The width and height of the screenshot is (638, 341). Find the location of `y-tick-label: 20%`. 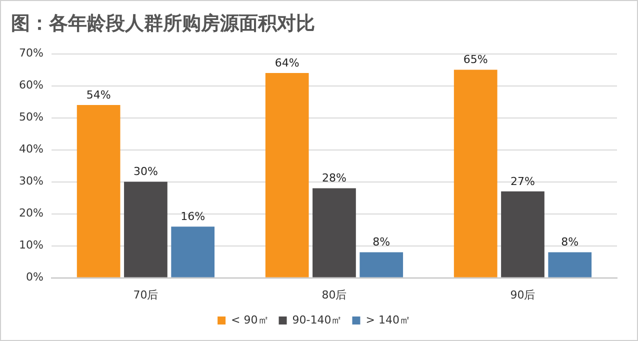

y-tick-label: 20% is located at coordinates (31, 213).